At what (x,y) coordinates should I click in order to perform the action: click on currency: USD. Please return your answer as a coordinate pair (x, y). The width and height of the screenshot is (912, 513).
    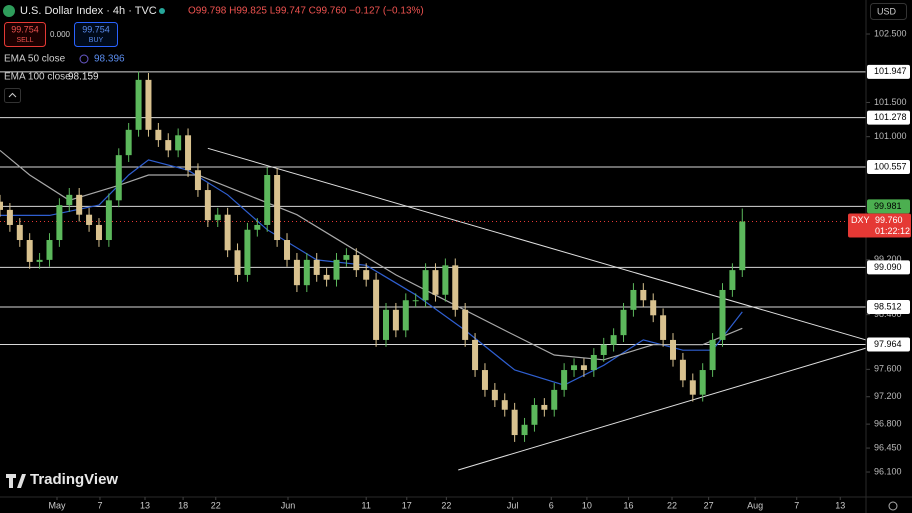
    Looking at the image, I should click on (887, 11).